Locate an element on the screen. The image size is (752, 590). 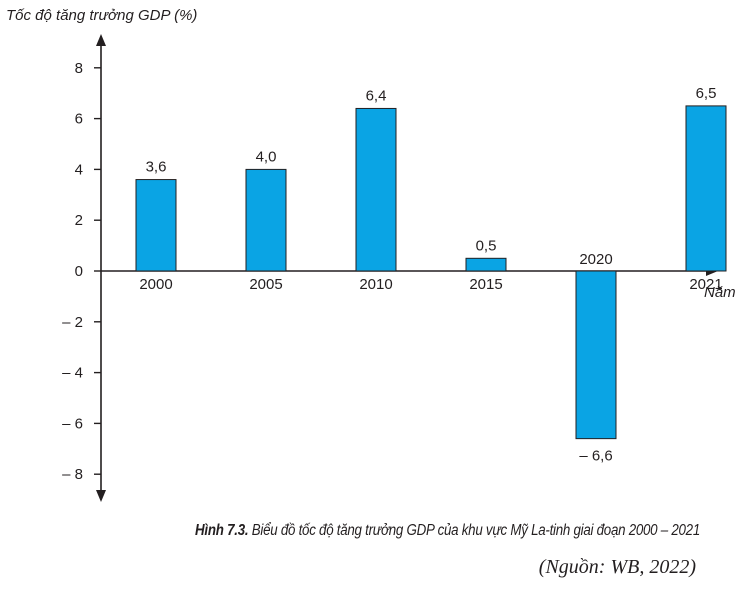
y-axis-arrow-down is located at coordinates (101, 496).